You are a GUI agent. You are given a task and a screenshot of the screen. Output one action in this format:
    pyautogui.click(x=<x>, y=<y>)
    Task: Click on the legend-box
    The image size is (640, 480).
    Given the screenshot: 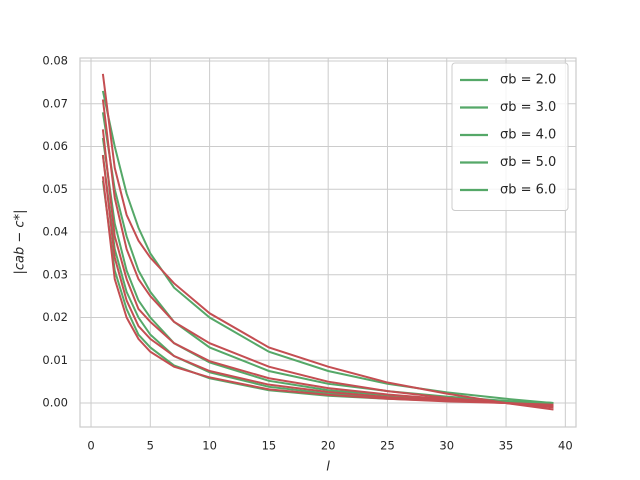 What is the action you would take?
    pyautogui.click(x=510, y=136)
    